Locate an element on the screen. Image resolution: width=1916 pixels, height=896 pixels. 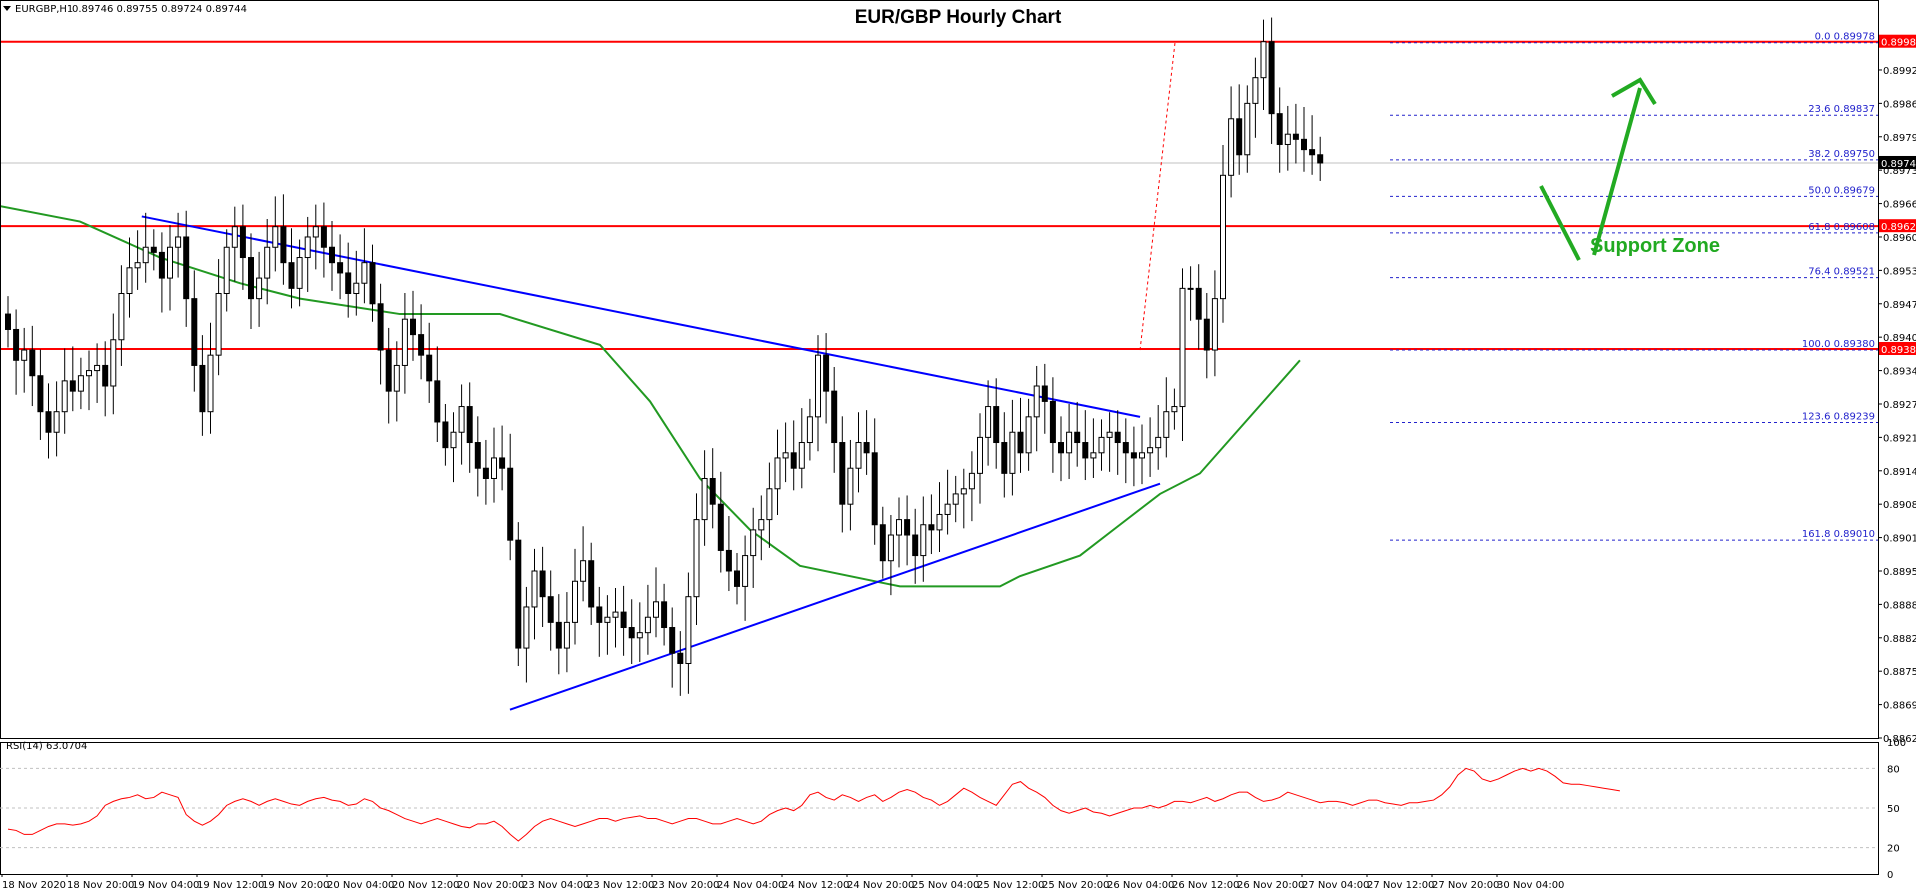
price-tag-box is located at coordinates (1897, 349).